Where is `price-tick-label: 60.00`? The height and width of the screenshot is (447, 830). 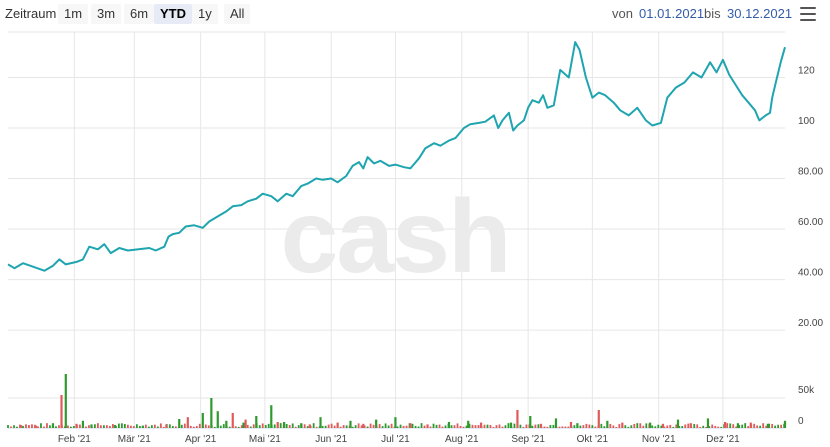
price-tick-label: 60.00 is located at coordinates (810, 222).